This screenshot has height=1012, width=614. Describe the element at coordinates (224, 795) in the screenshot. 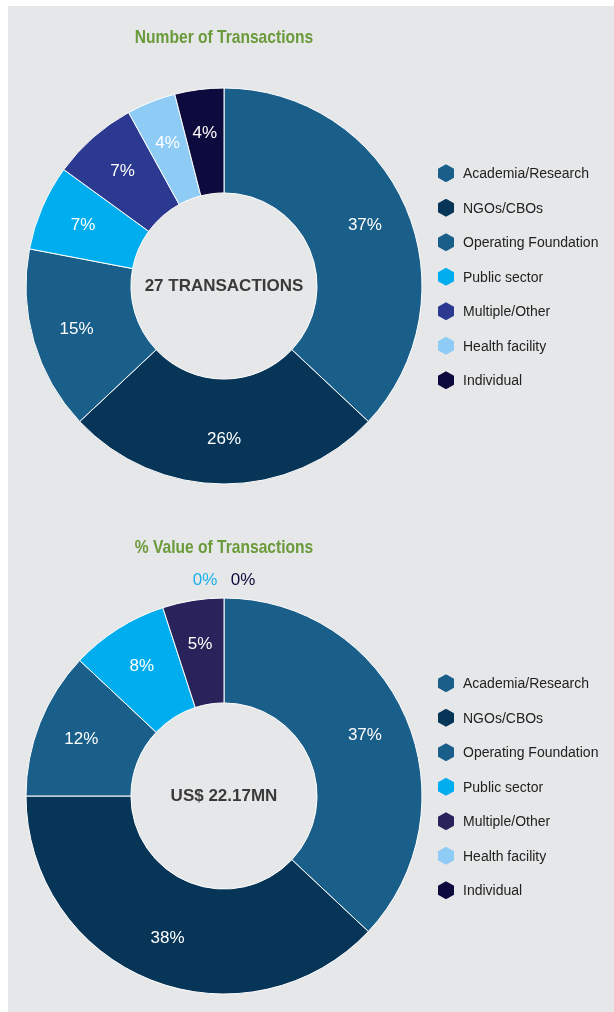

I see `text: US$ 22.17MN` at that location.